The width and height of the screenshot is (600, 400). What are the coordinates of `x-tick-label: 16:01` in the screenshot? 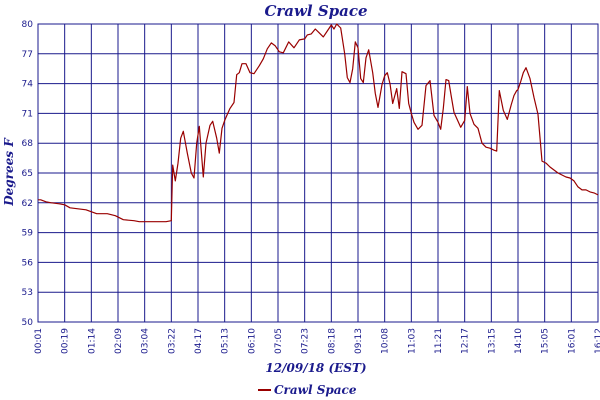 It's located at (572, 341).